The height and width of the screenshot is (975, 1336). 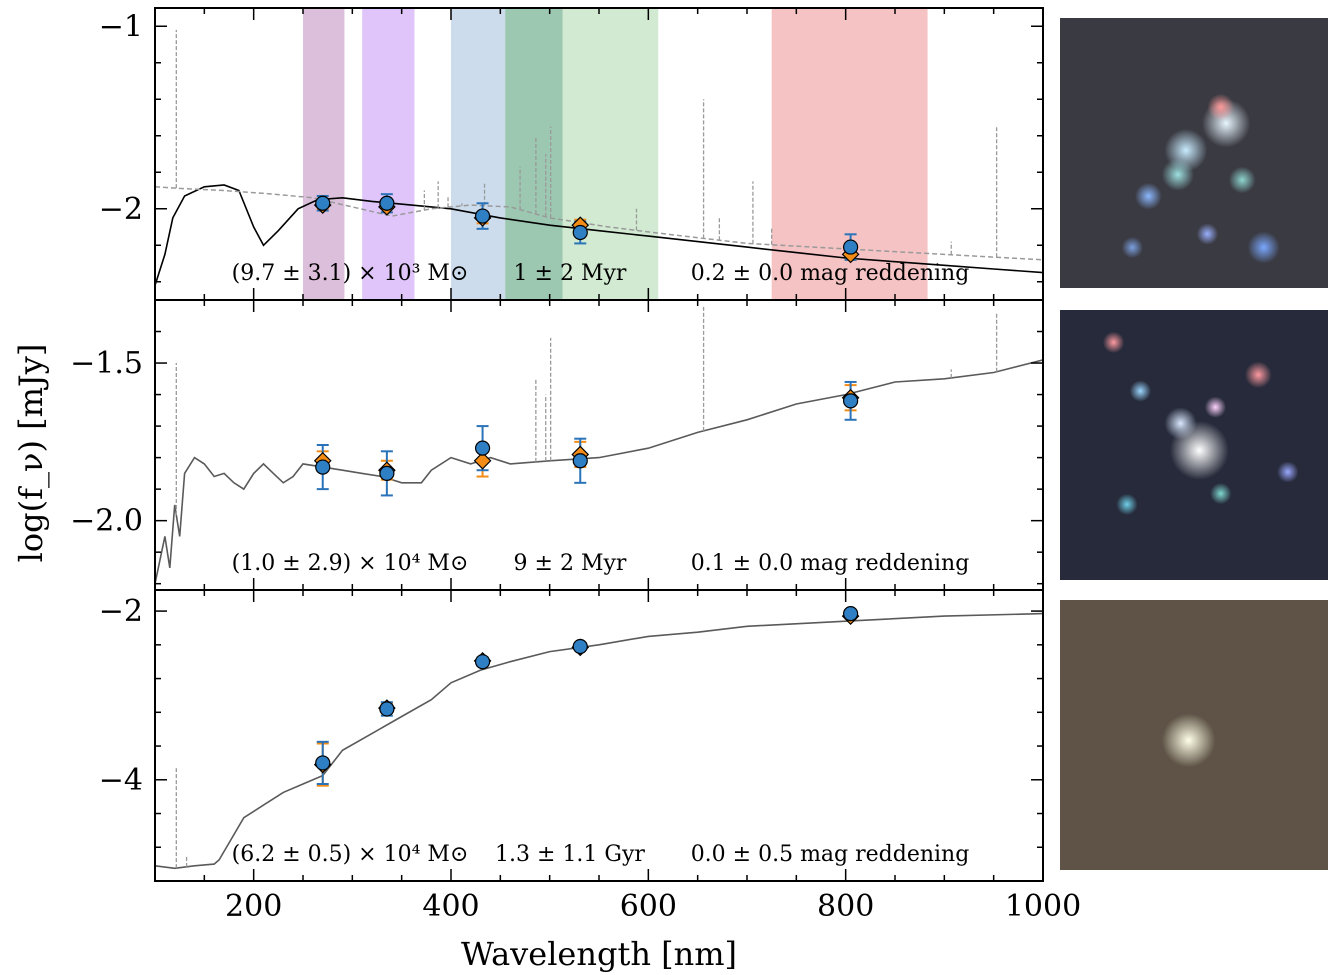 What do you see at coordinates (830, 854) in the screenshot?
I see `fit-annotation: 0.0 ± 0.5 mag reddening` at bounding box center [830, 854].